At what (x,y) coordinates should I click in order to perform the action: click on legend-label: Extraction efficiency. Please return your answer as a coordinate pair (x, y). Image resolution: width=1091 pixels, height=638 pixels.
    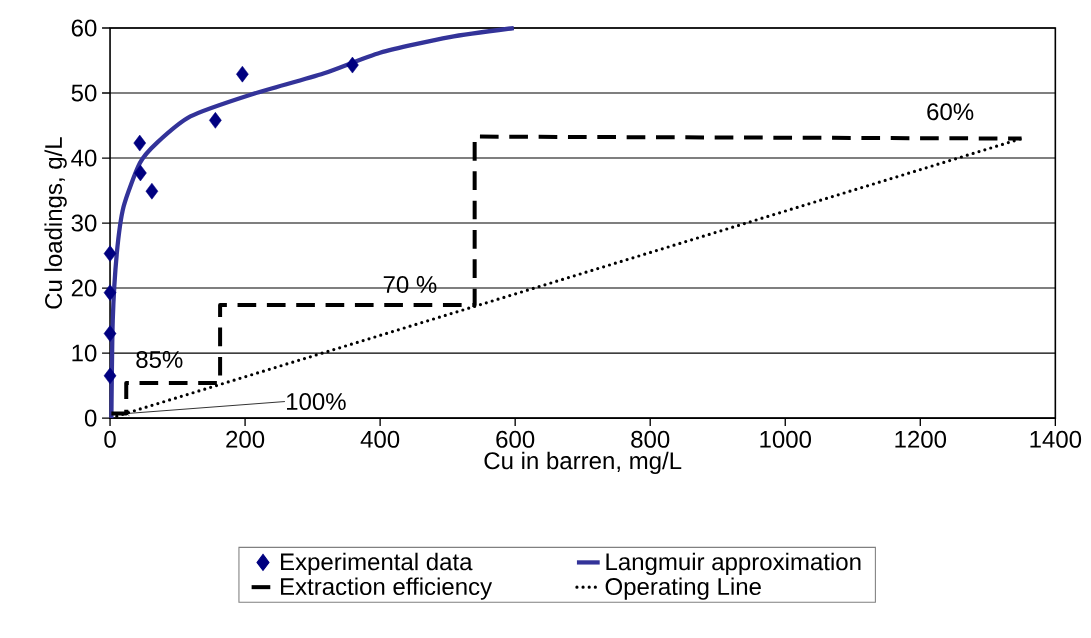
    Looking at the image, I should click on (387, 589).